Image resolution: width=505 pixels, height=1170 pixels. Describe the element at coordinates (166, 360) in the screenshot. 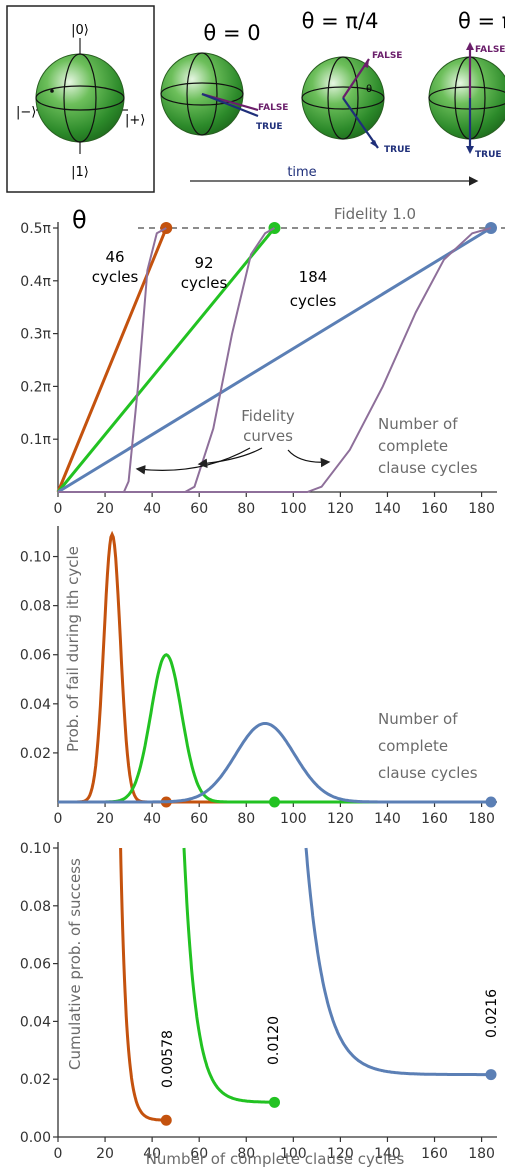

I see `theta-line` at that location.